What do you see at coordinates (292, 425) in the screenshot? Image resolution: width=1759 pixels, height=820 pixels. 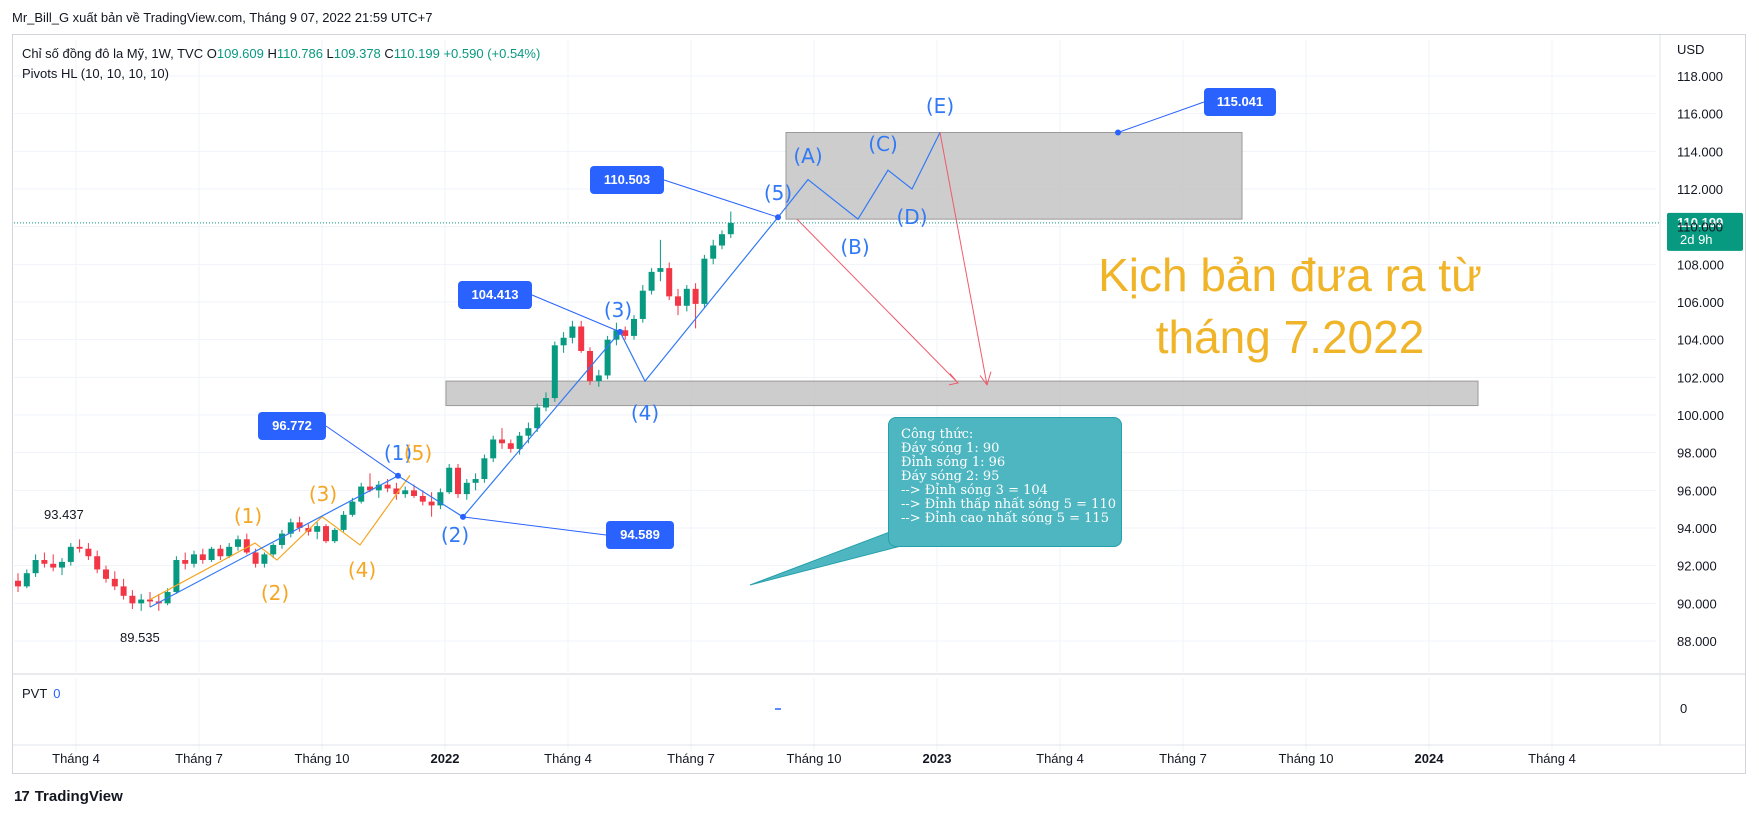 I see `price-label-text: 96.772` at bounding box center [292, 425].